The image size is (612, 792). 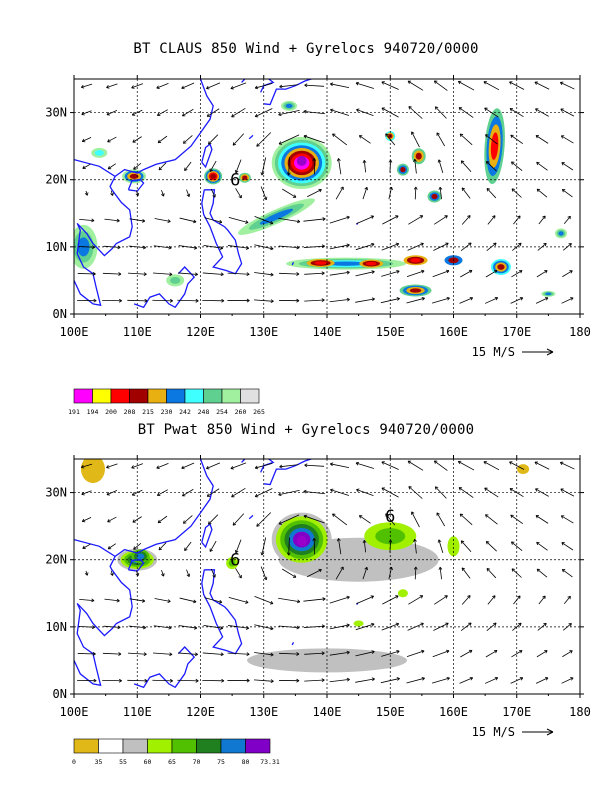 What do you see at coordinates (301, 540) in the screenshot?
I see `storm-center-marker` at bounding box center [301, 540].